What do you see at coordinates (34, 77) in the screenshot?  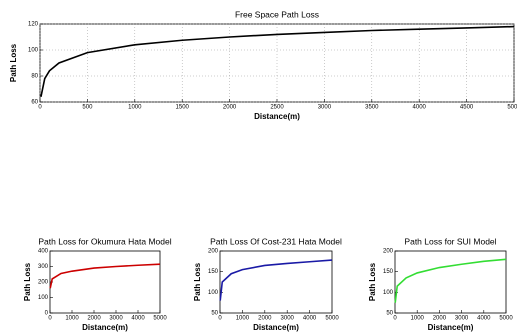 I see `y-tick-label: 80` at bounding box center [34, 77].